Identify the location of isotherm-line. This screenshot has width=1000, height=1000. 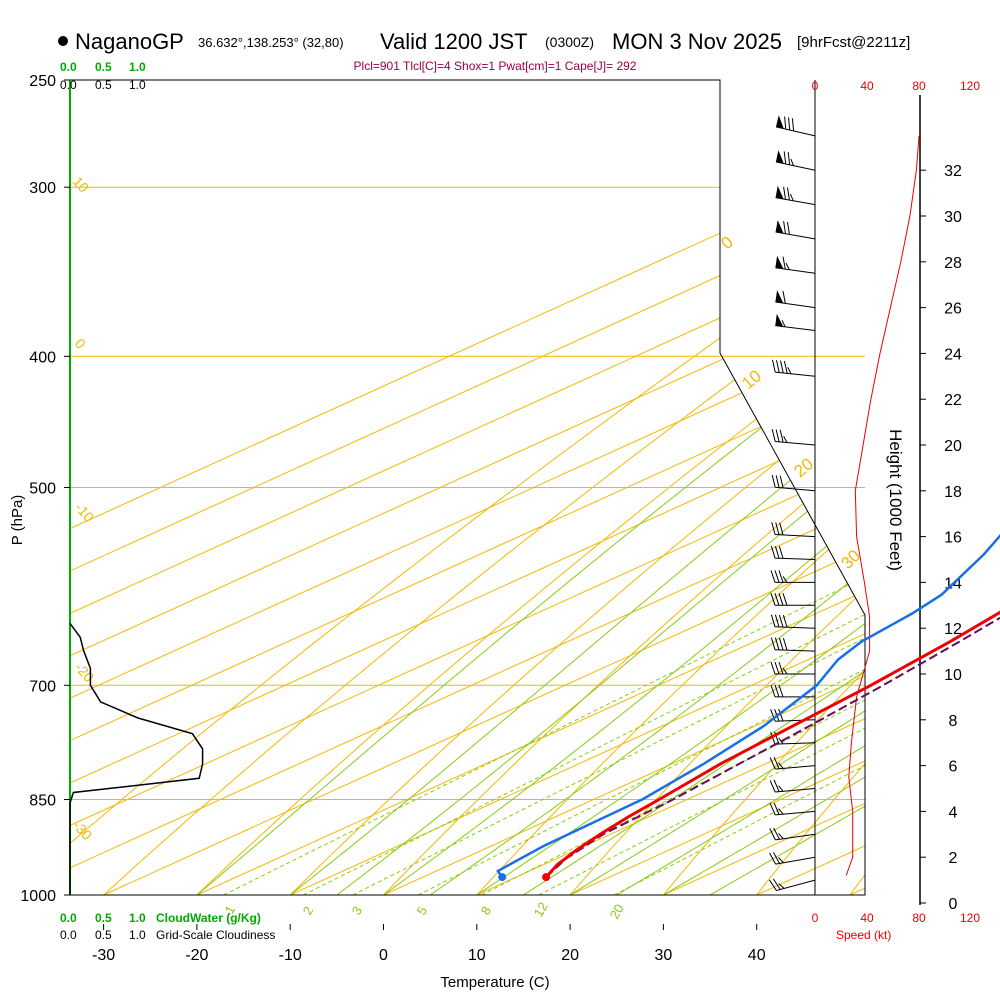
(857, 487).